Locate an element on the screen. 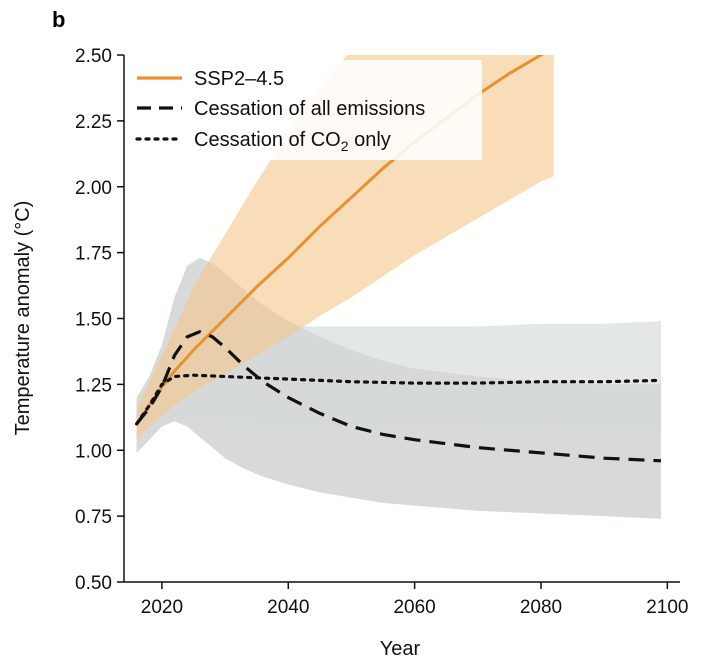 The width and height of the screenshot is (706, 662). y-tick-label: 1.75 is located at coordinates (93, 254).